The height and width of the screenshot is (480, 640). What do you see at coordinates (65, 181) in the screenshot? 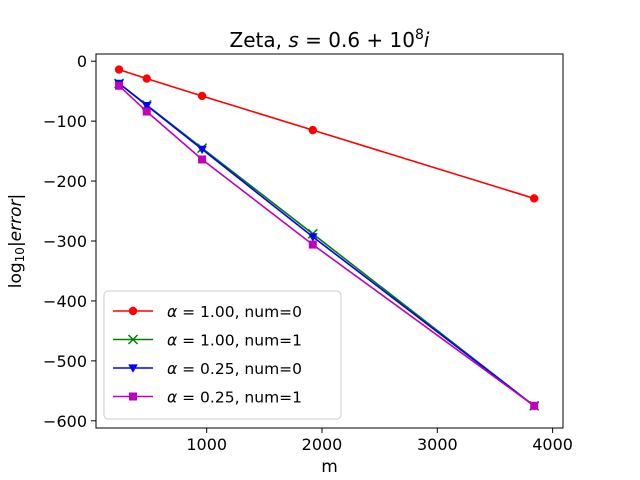
I see `y-tick-label: −200` at bounding box center [65, 181].